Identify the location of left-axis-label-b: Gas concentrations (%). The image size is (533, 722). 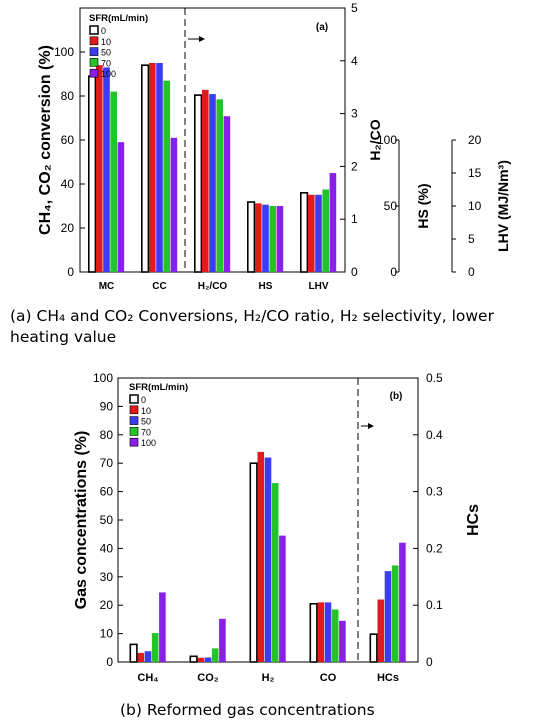
(81, 520).